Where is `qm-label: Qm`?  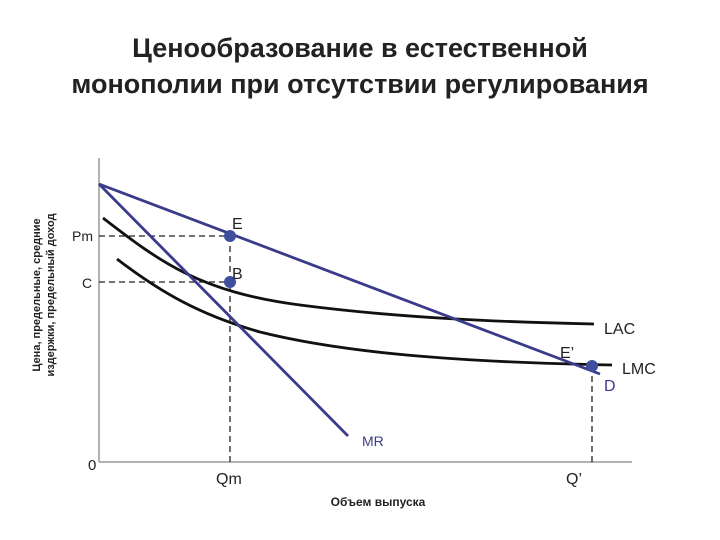
qm-label: Qm is located at coordinates (229, 479).